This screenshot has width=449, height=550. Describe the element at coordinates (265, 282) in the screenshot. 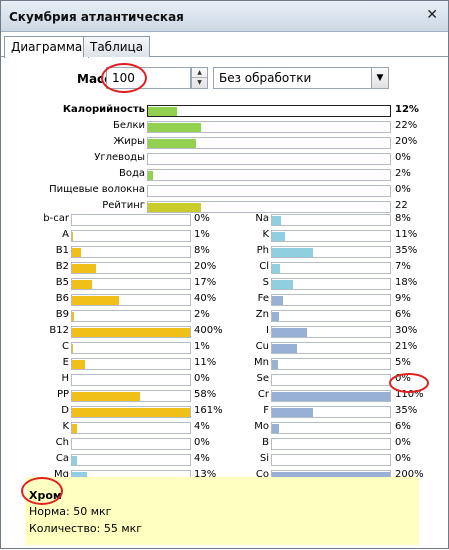

I see `minerals-label-4: S` at that location.